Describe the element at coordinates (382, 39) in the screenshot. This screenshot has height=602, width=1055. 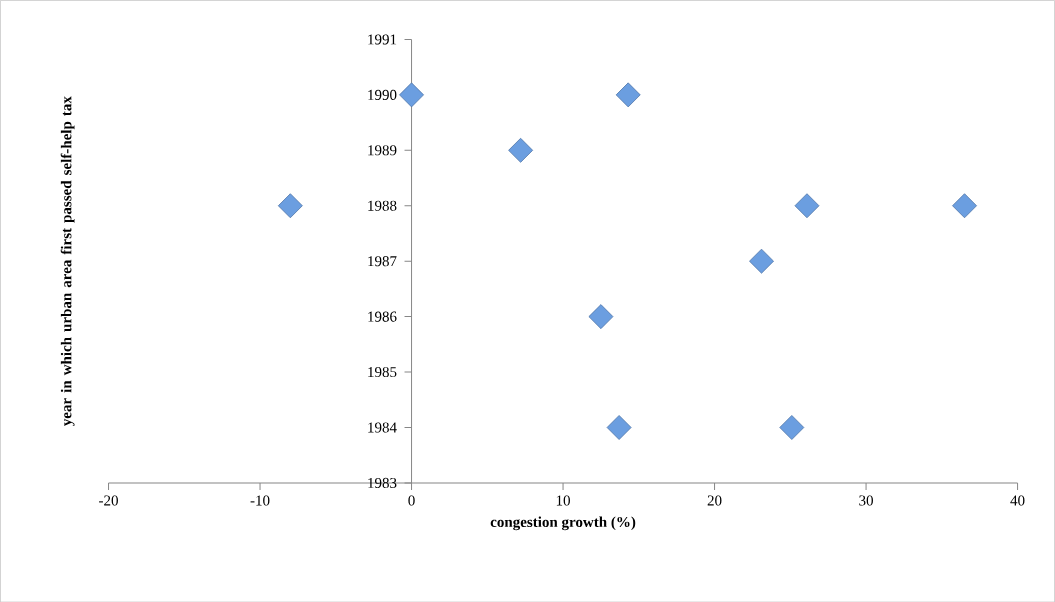
I see `y-tick-label: 1991` at that location.